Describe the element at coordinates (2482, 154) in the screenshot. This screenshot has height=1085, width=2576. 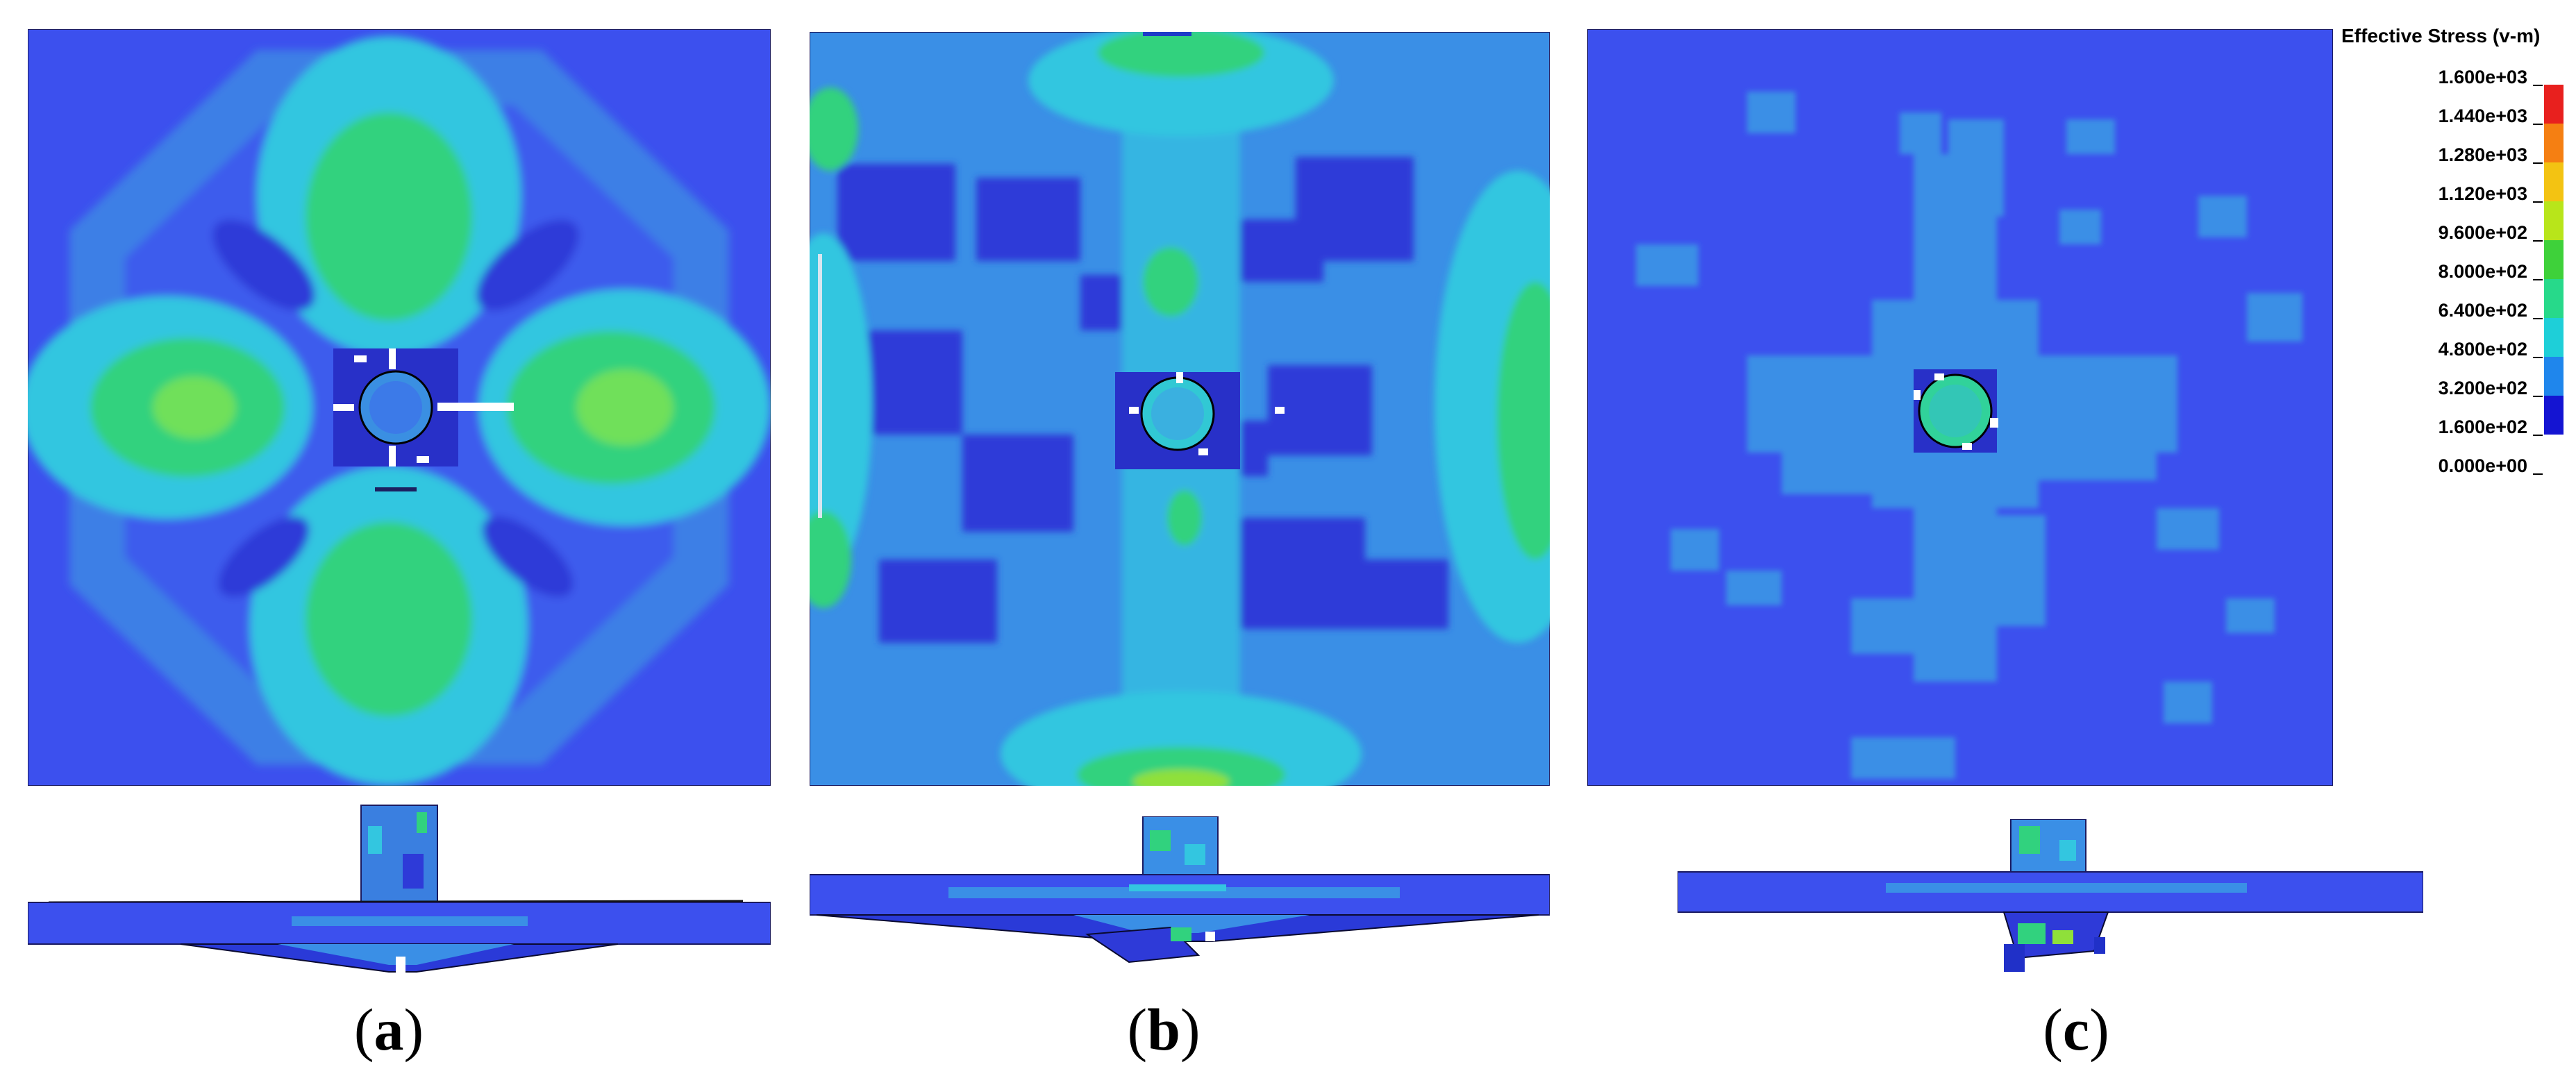
I see `legend-tick-label: 1.280e+03` at that location.